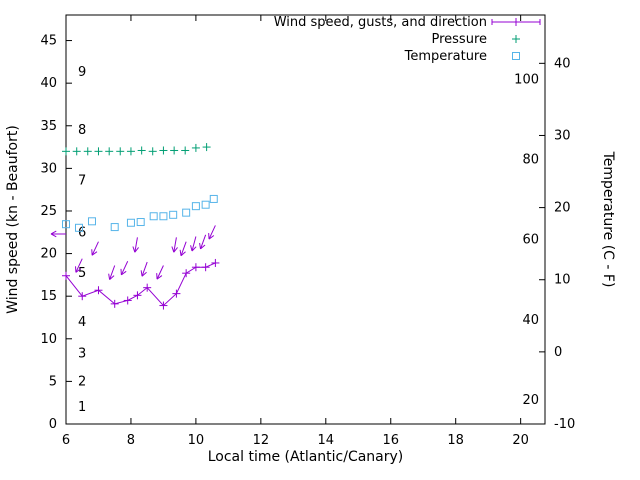  What do you see at coordinates (326, 440) in the screenshot?
I see `x-tick-label: 14` at bounding box center [326, 440].